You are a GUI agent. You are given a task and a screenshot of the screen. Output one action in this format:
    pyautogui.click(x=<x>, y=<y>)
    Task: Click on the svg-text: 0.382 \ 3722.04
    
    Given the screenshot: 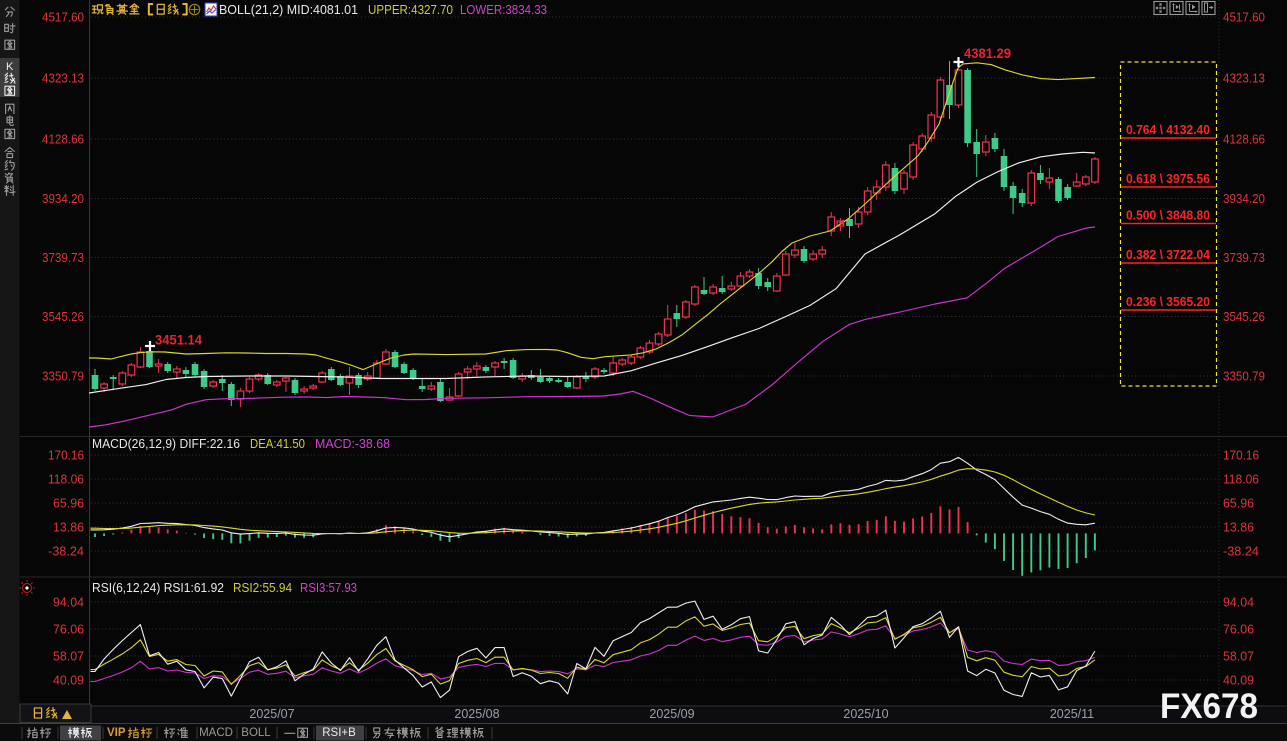 What is the action you would take?
    pyautogui.click(x=1168, y=255)
    